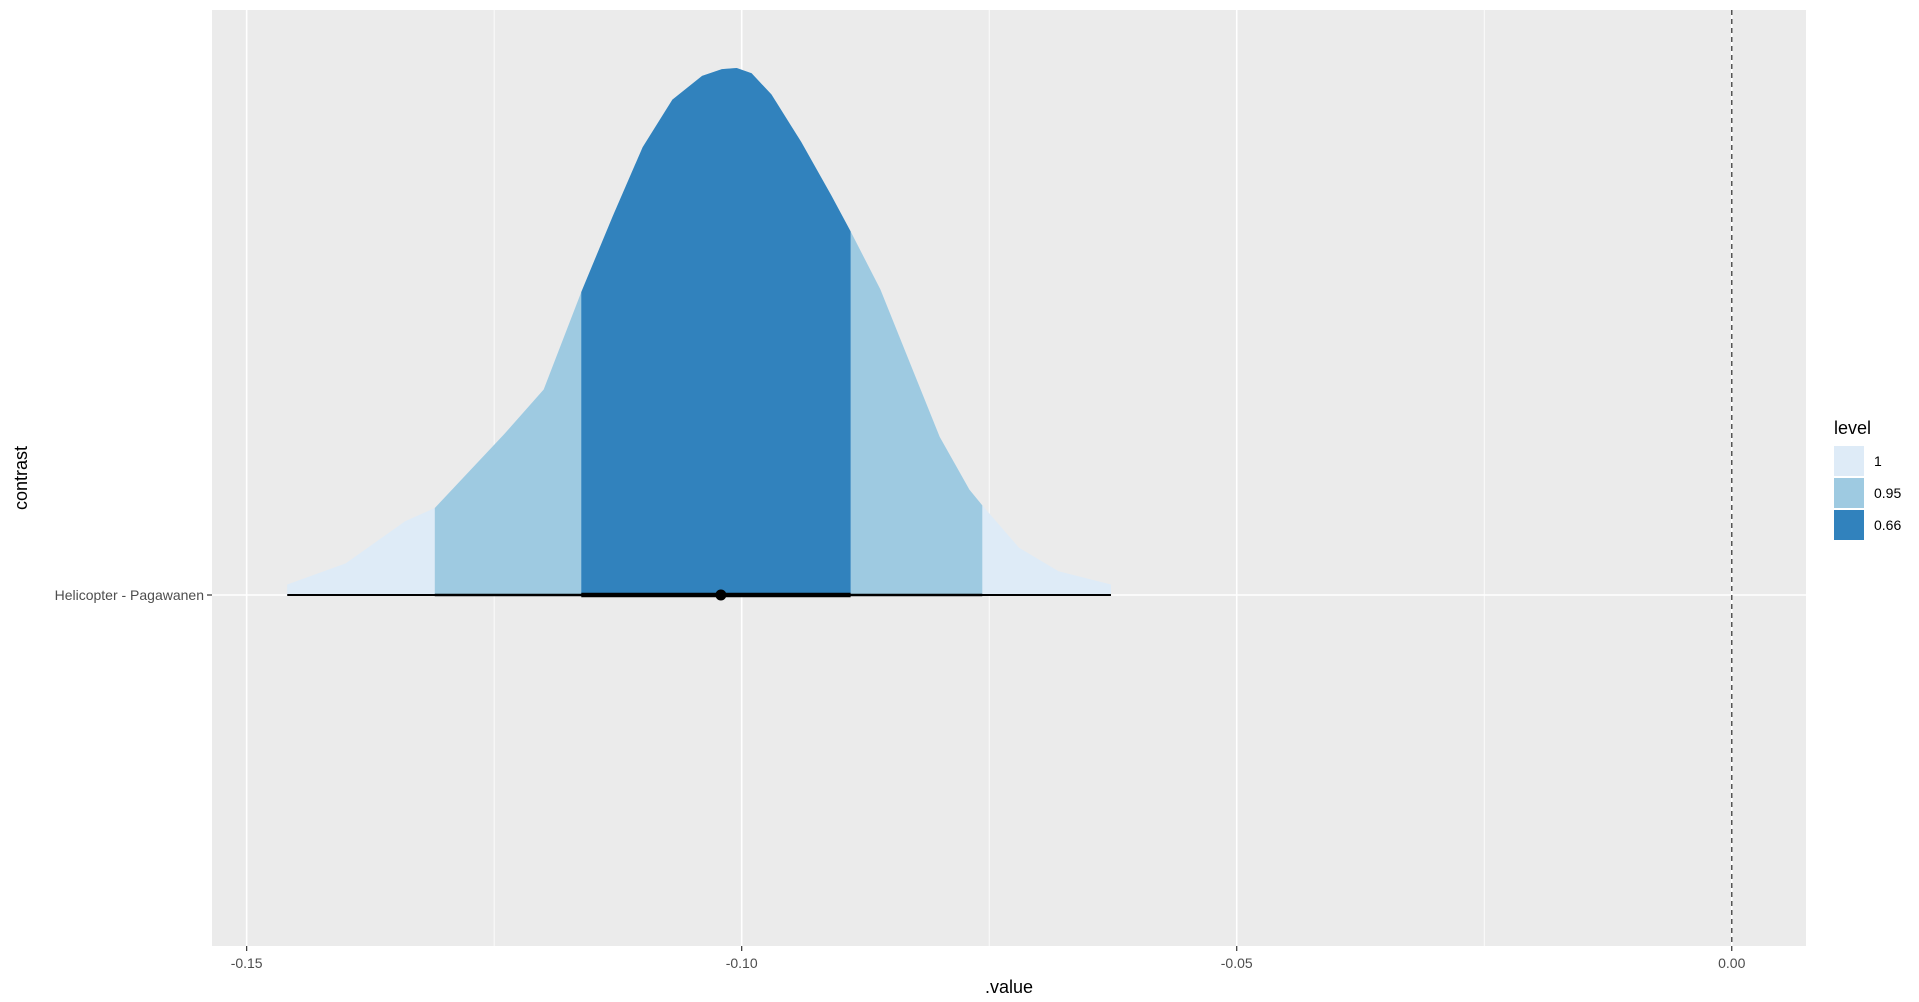 This screenshot has width=1919, height=1002. What do you see at coordinates (716, 331) in the screenshot?
I see `density-slab-level-0.66` at bounding box center [716, 331].